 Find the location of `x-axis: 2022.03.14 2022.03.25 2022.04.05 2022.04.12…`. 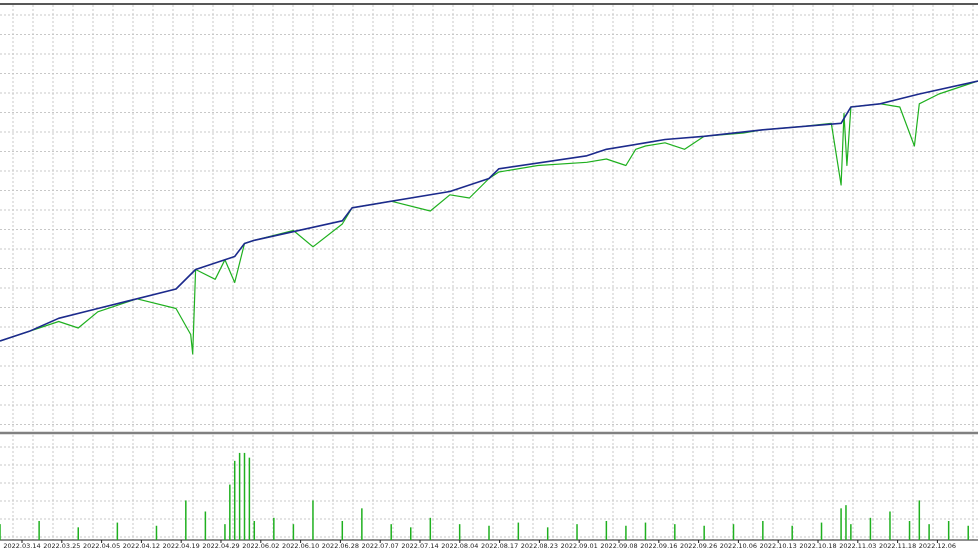

x-axis: 2022.03.14 2022.03.25 2022.04.05 2022.04.12… is located at coordinates (479, 545).